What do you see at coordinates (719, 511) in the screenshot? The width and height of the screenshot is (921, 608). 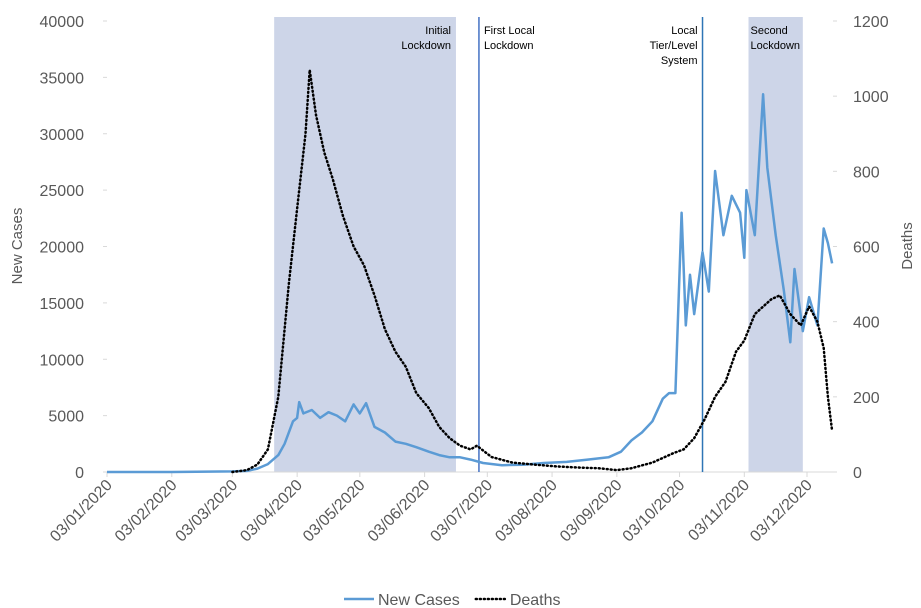 I see `x-tick-label: 03/11/2020` at bounding box center [719, 511].